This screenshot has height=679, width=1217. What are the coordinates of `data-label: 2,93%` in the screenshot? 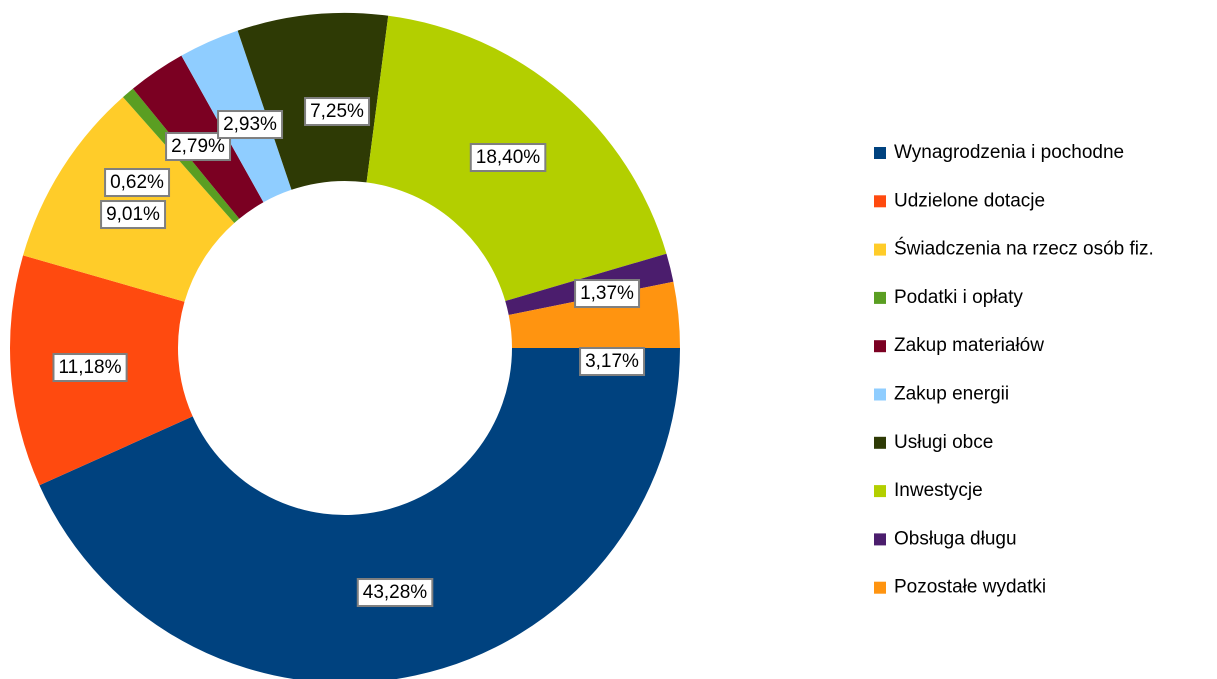 It's located at (250, 124).